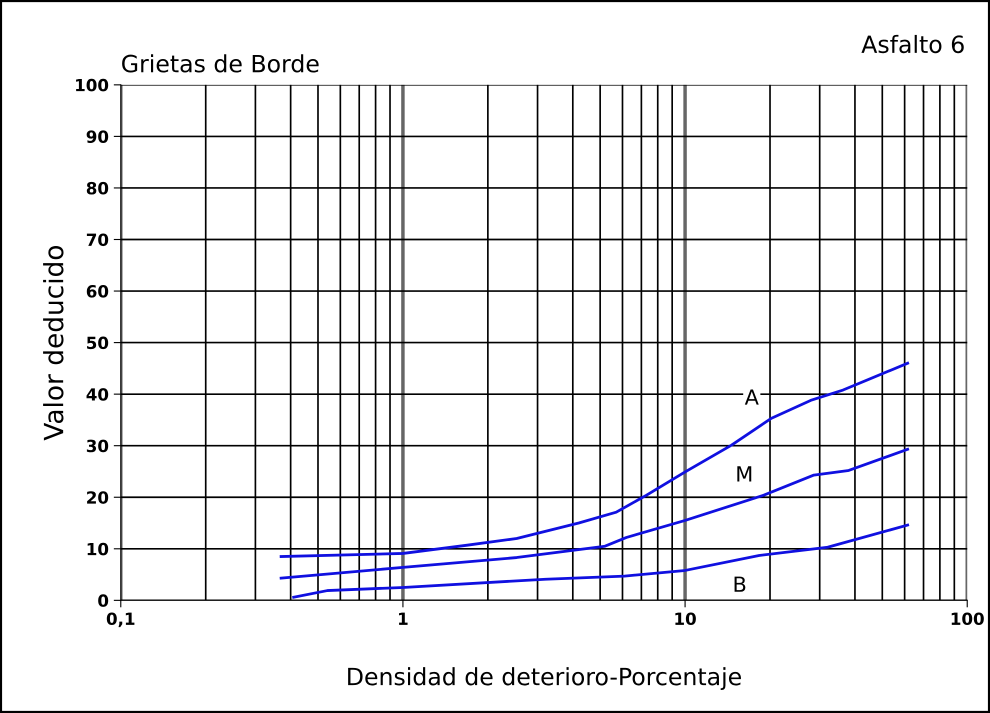  What do you see at coordinates (97, 394) in the screenshot?
I see `y-tick-label: 40` at bounding box center [97, 394].